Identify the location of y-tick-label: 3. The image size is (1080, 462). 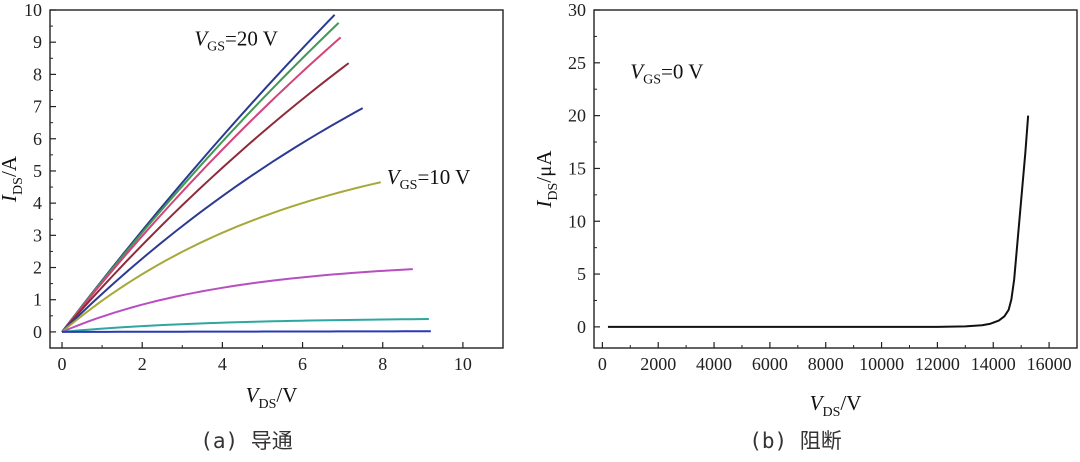
(37, 235).